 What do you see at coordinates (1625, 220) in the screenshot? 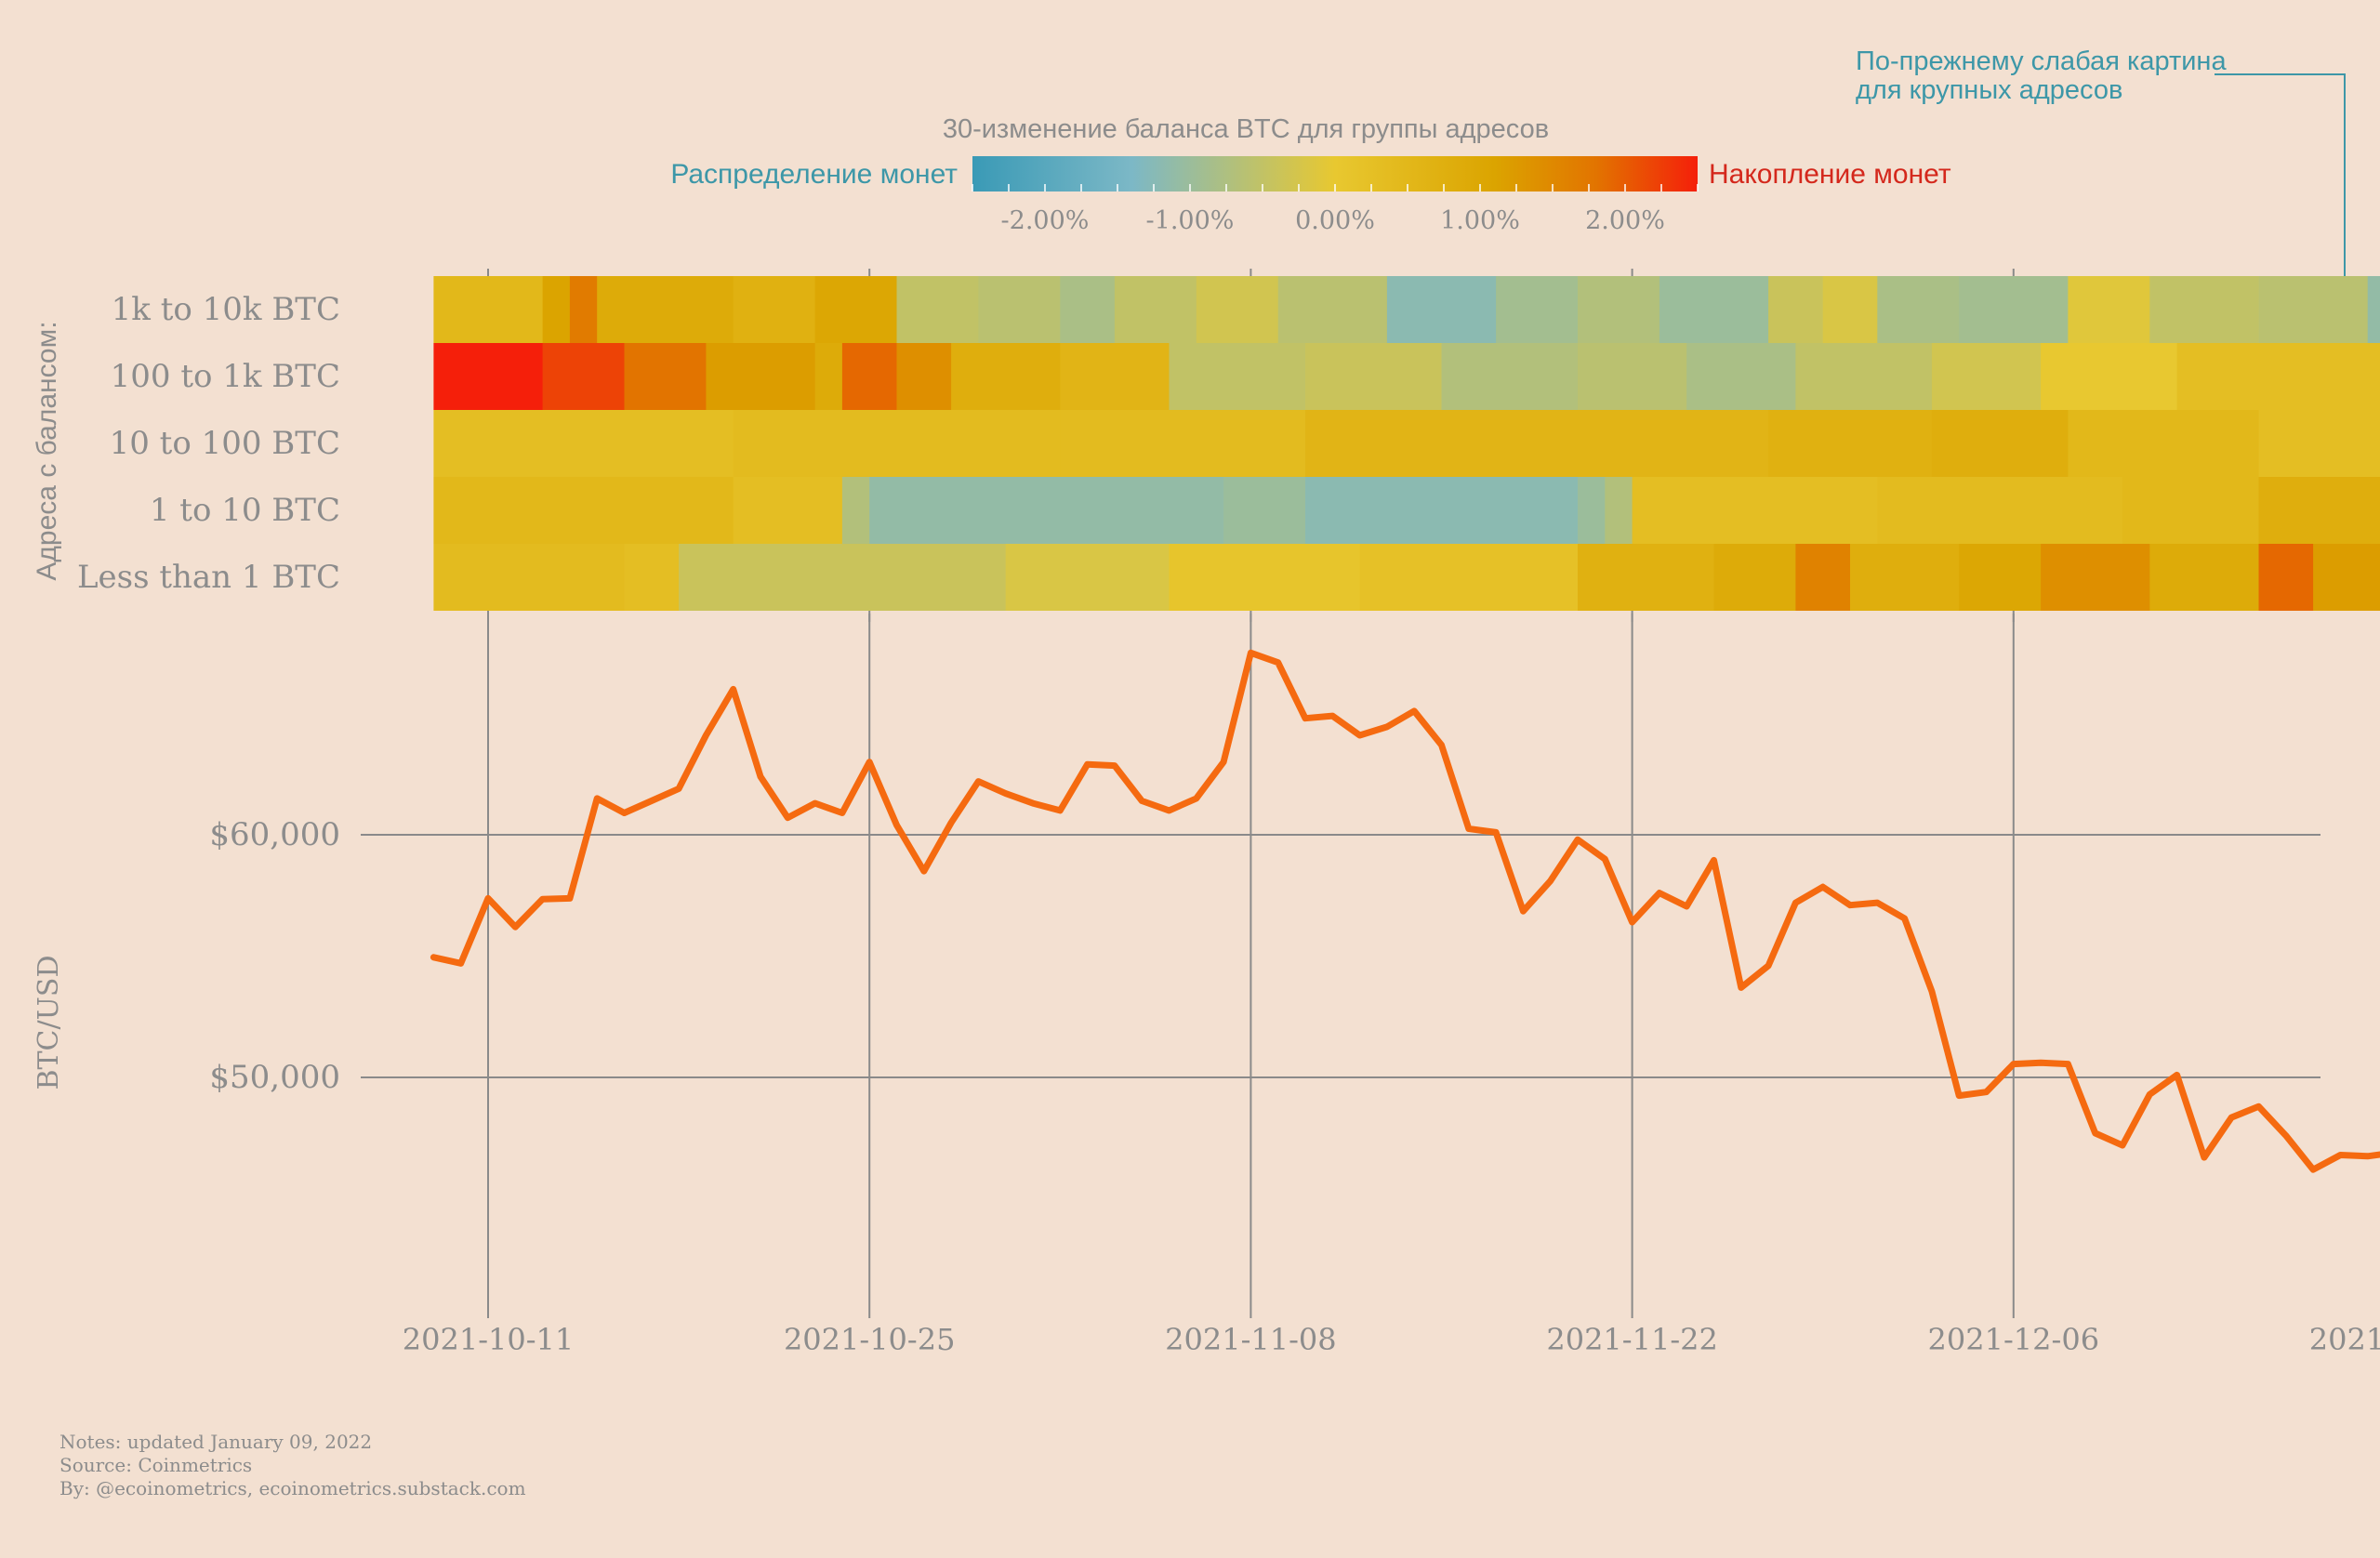
I see `colorbar-tick-label: 2.00%` at bounding box center [1625, 220].